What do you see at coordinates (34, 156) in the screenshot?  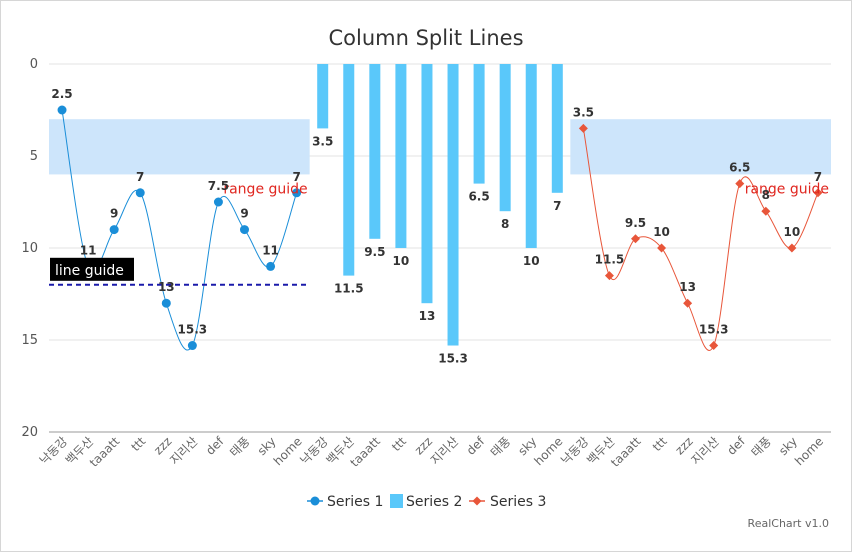 I see `y-tick-label: 5` at bounding box center [34, 156].